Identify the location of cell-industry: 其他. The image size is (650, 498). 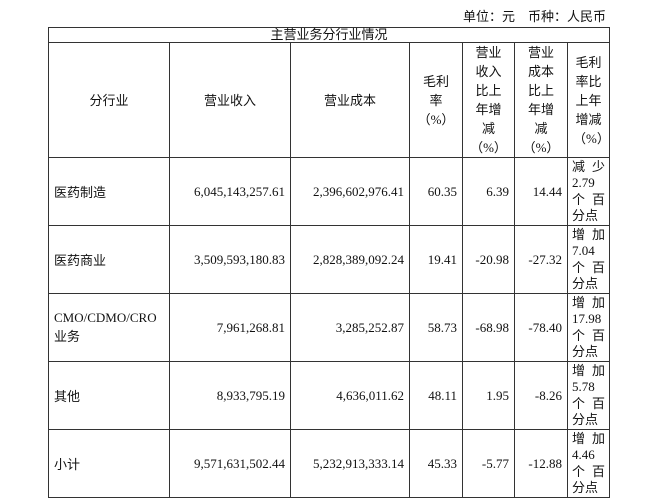
(109, 395).